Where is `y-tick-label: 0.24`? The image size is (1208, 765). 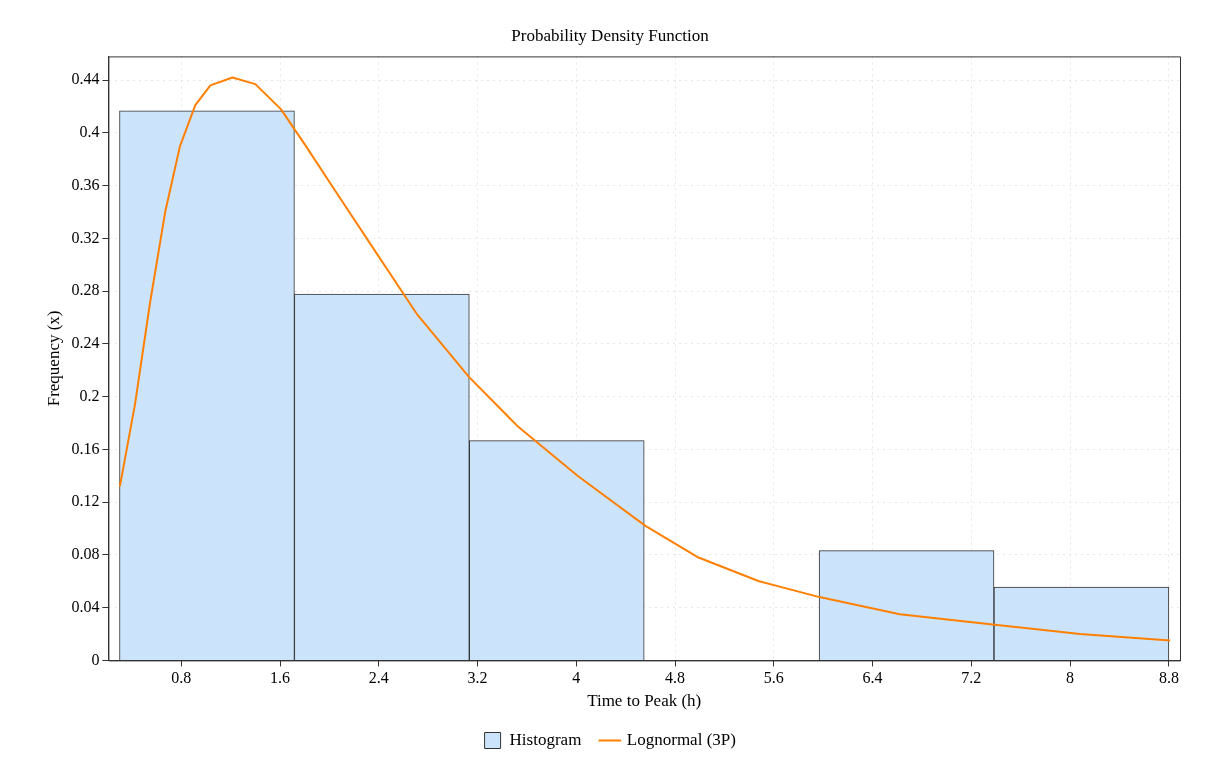
y-tick-label: 0.24 is located at coordinates (85, 343).